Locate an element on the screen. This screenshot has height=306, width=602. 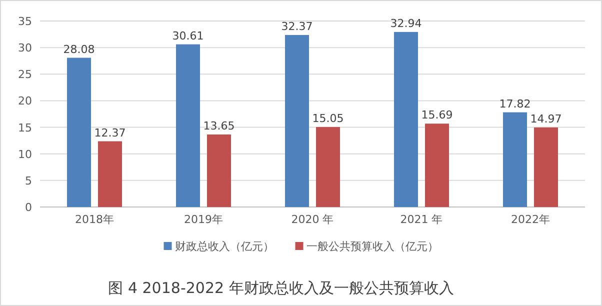
x-tick-label: 2018年 is located at coordinates (94, 219).